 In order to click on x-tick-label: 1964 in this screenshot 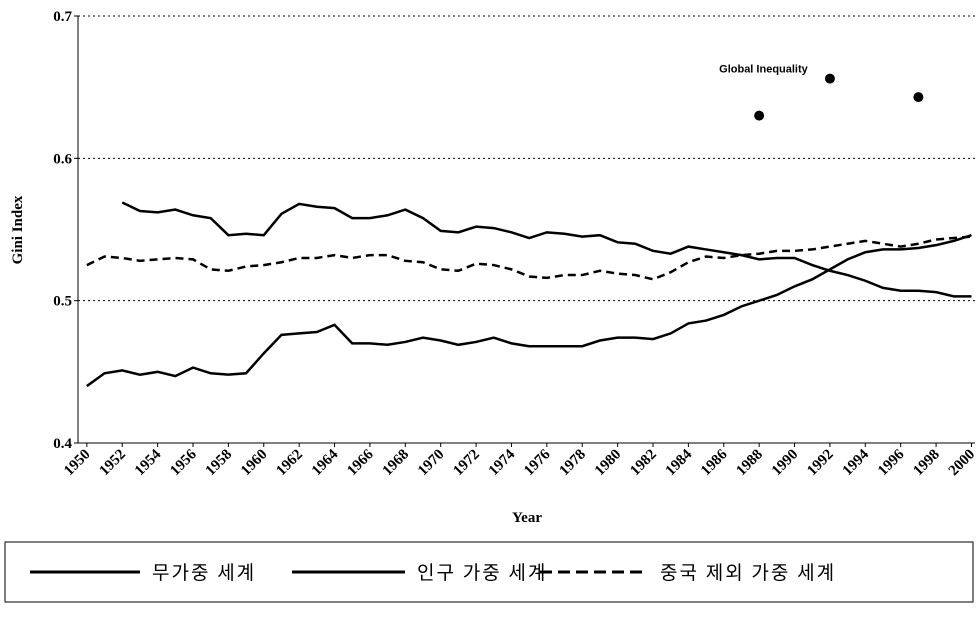, I will do `click(325, 462)`.